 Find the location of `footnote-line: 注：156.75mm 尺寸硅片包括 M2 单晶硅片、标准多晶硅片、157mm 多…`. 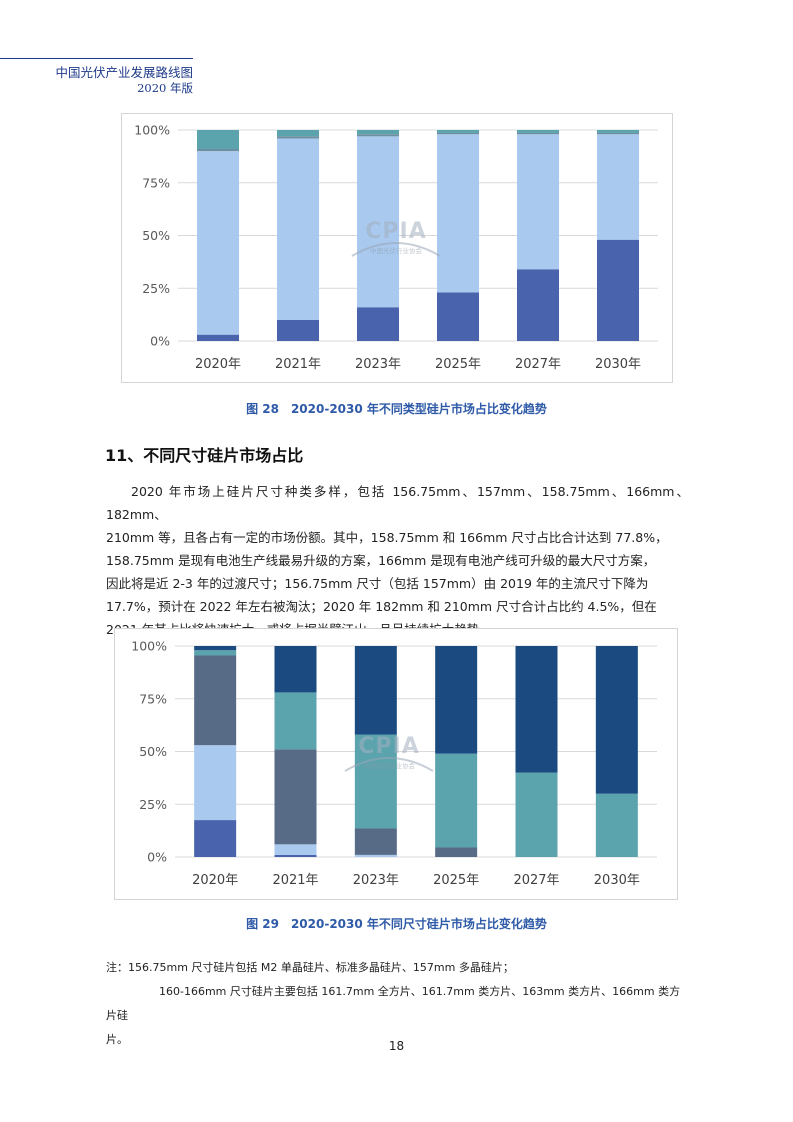

footnote-line: 注：156.75mm 尺寸硅片包括 M2 单晶硅片、标准多晶硅片、157mm 多… is located at coordinates (310, 967).